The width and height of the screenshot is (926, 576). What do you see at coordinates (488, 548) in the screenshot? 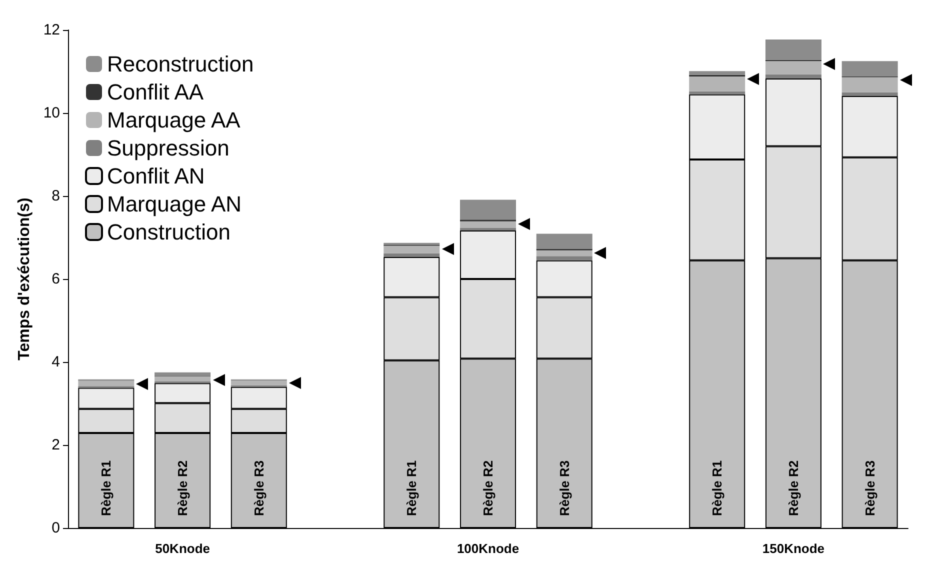
I see `text: 100Knode` at bounding box center [488, 548].